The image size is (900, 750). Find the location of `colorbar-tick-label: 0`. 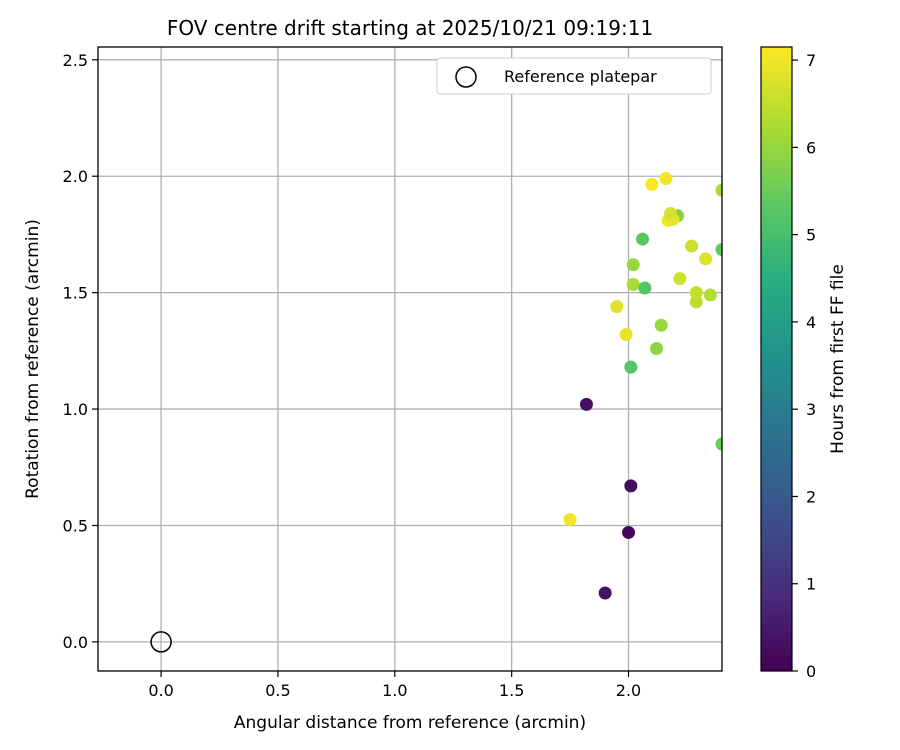

colorbar-tick-label: 0 is located at coordinates (811, 671).